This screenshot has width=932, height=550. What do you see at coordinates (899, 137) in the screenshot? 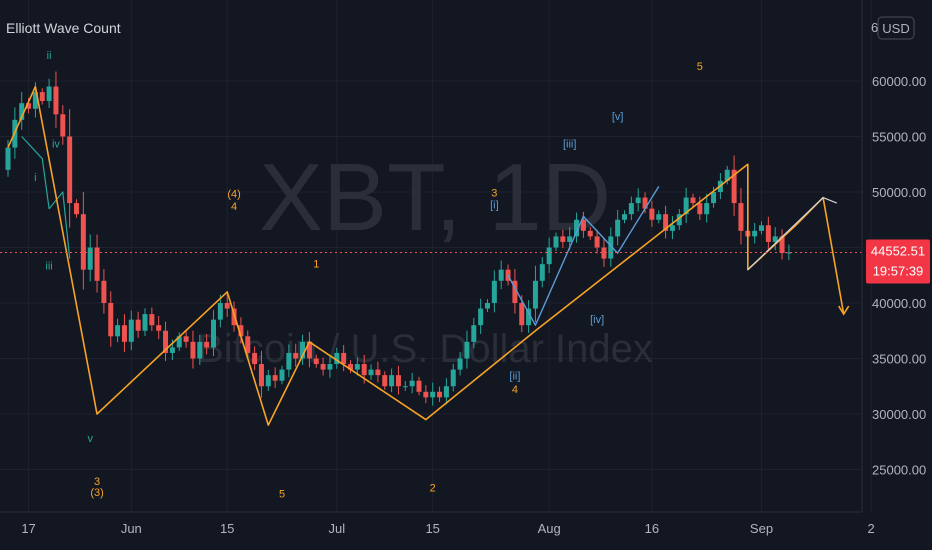
I see `price-tick-label: 55000.00` at bounding box center [899, 137].